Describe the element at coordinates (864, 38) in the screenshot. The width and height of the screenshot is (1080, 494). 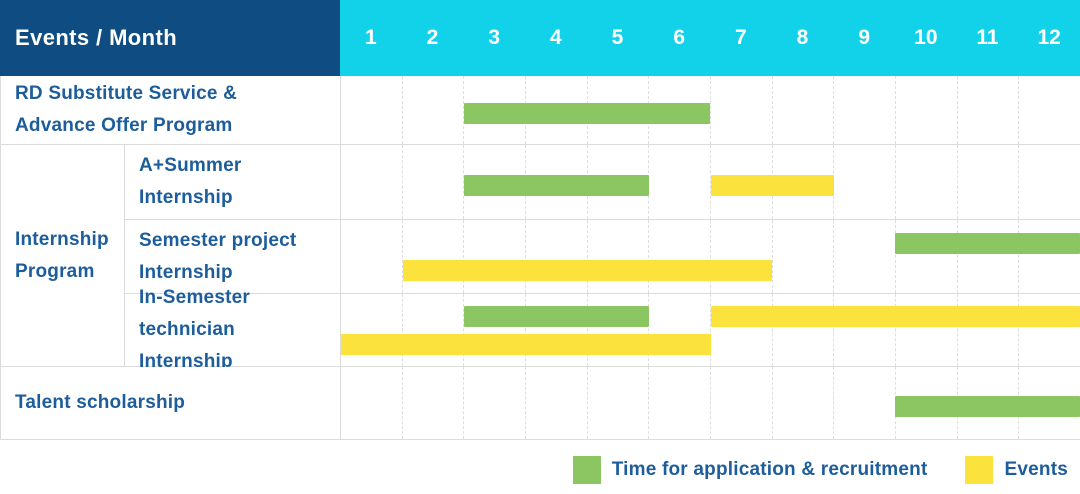
I see `month-header-9: 9` at that location.